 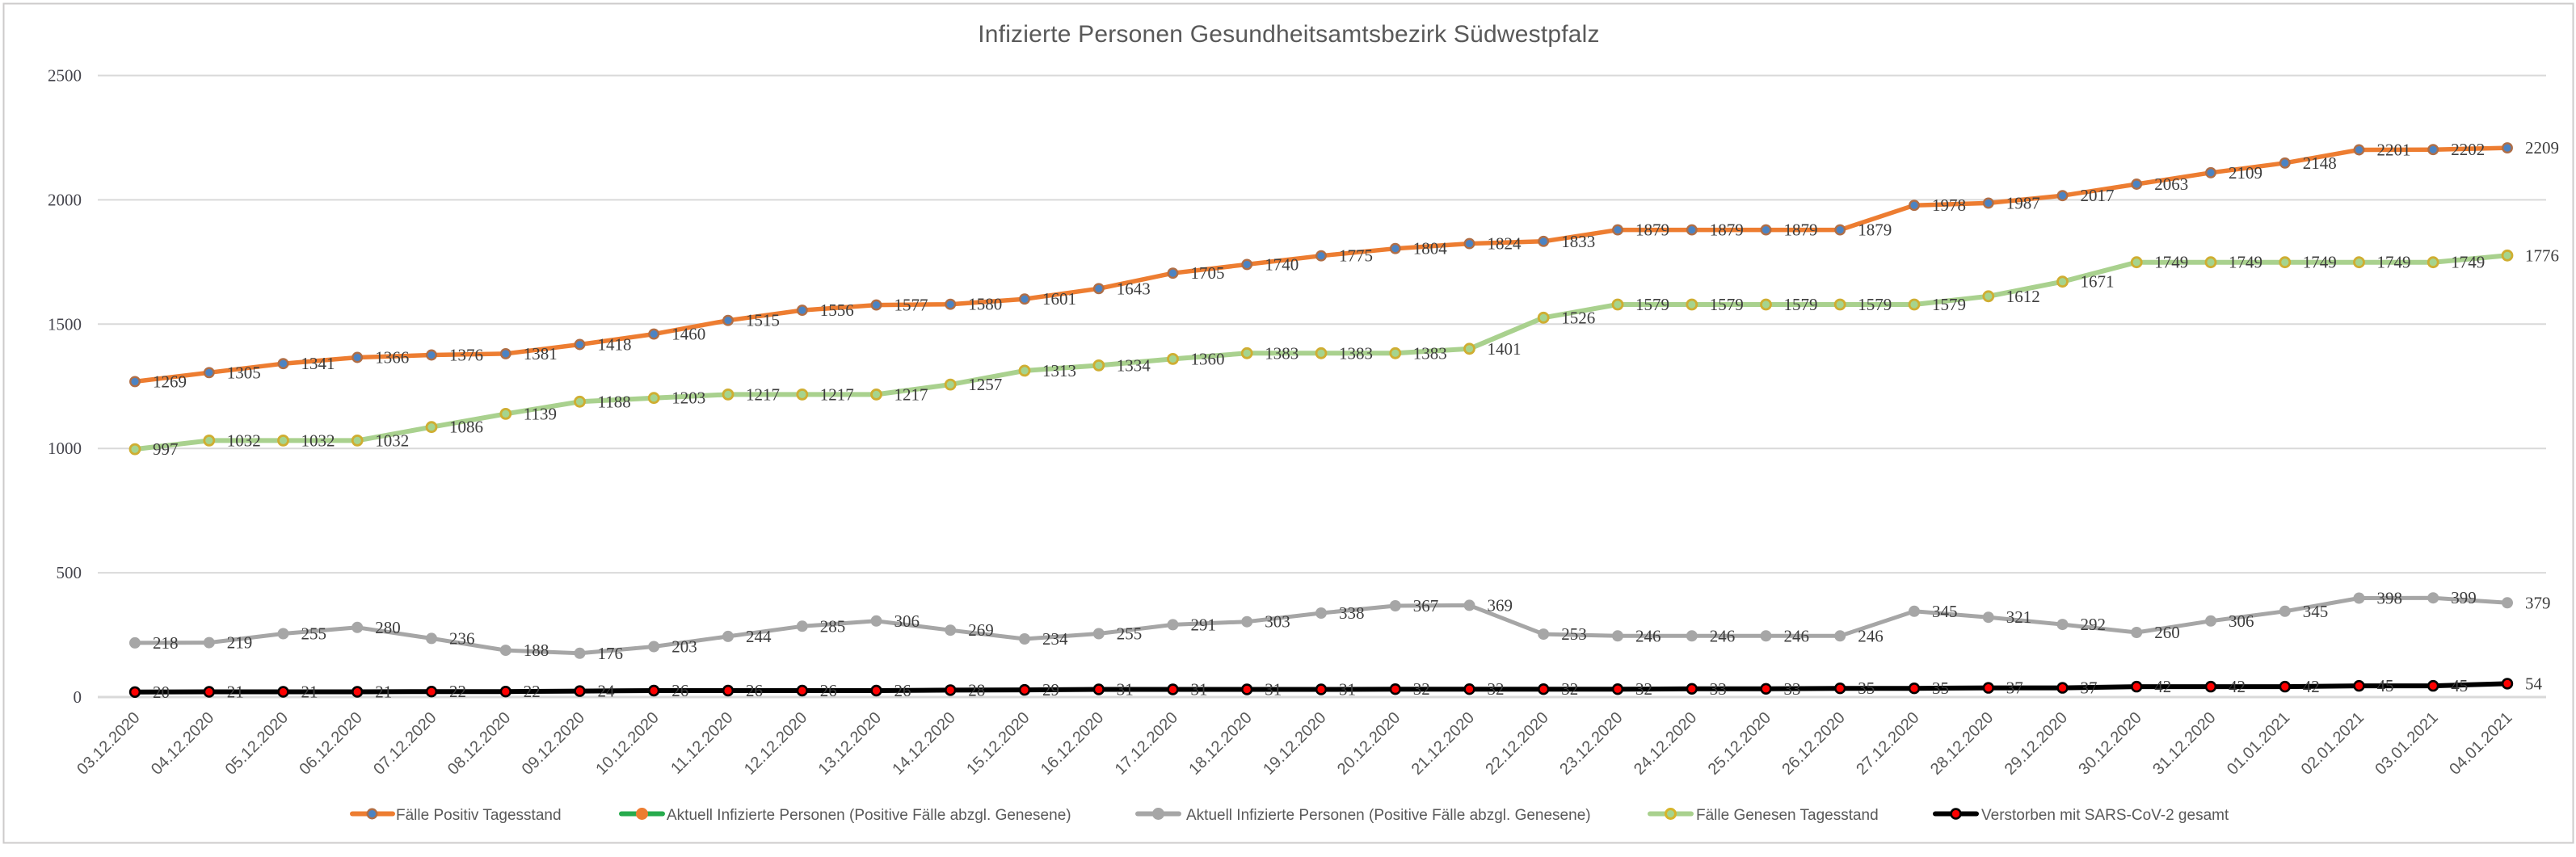 What do you see at coordinates (2316, 611) in the screenshot?
I see `svg-text: 345` at bounding box center [2316, 611].